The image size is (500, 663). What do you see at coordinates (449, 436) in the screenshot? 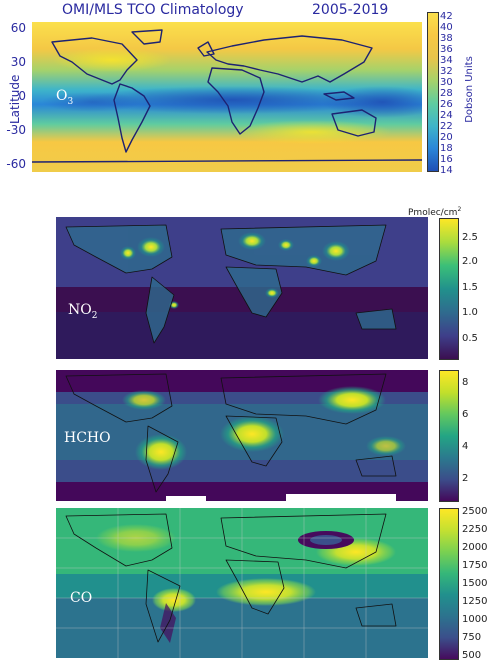
I see `hcho-colorbar` at bounding box center [449, 436].